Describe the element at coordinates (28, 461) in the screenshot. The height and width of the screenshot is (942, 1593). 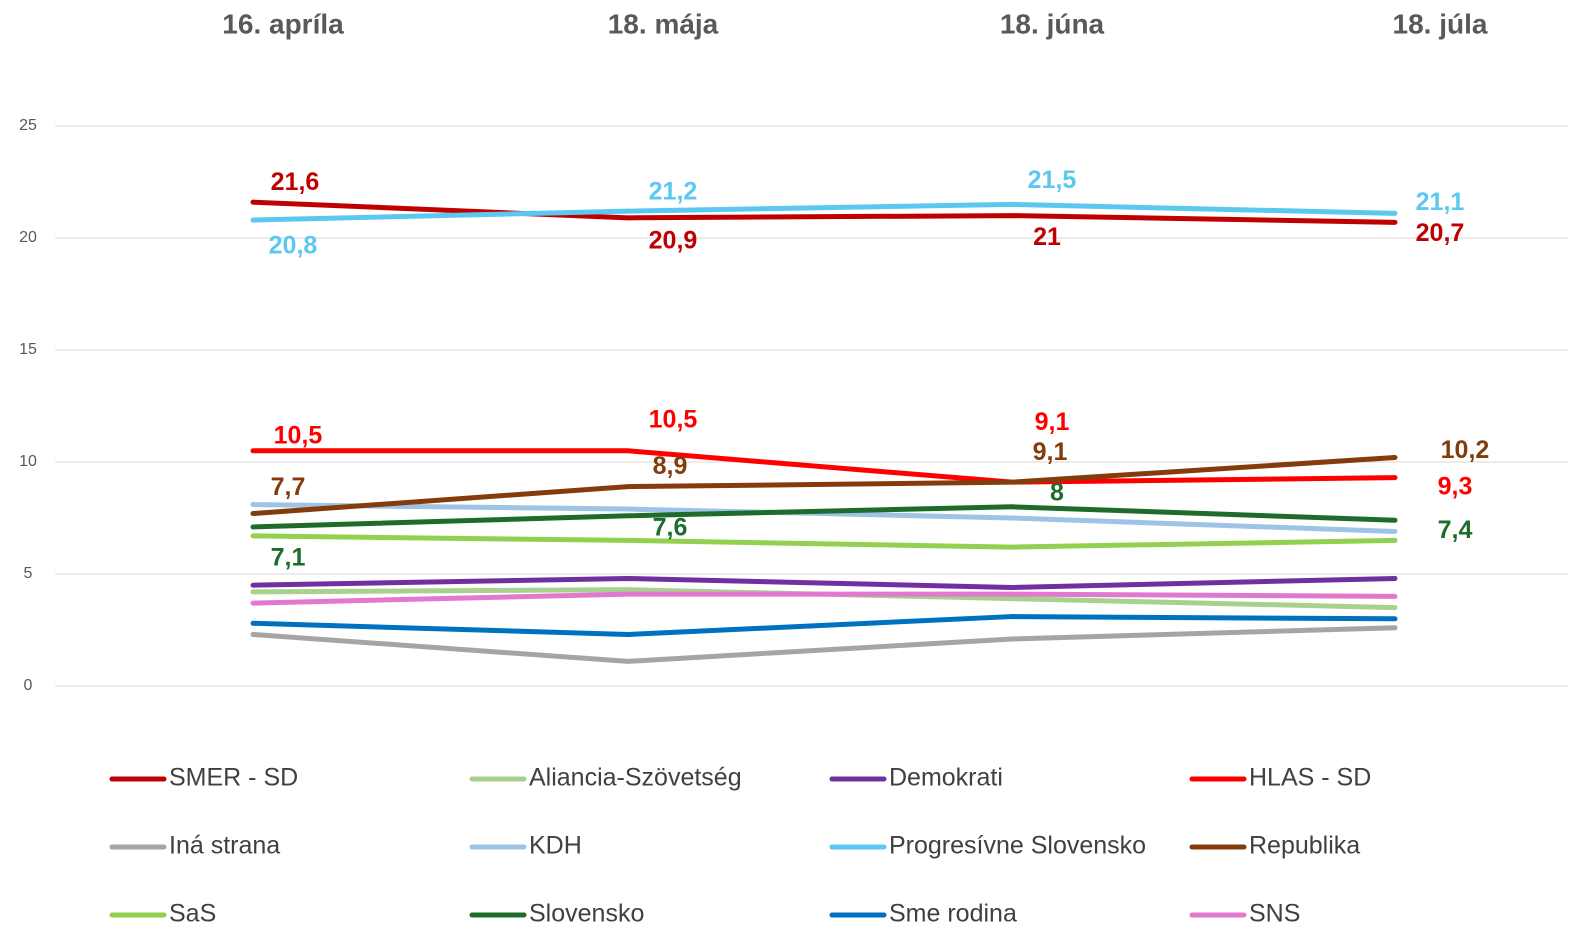
I see `y-tick-label: 10` at that location.